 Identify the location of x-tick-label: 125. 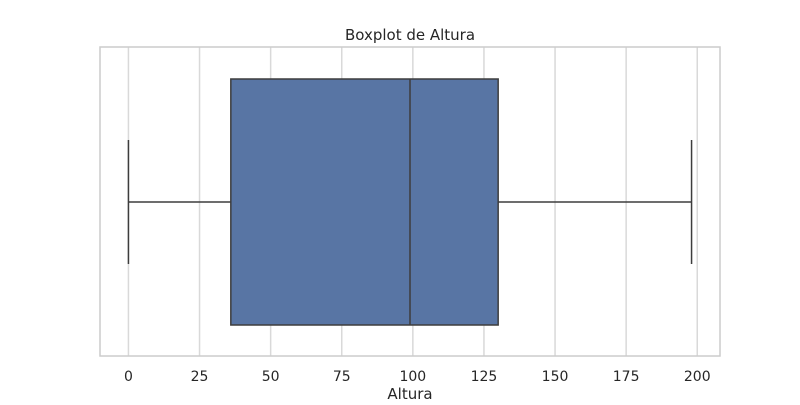
(484, 377).